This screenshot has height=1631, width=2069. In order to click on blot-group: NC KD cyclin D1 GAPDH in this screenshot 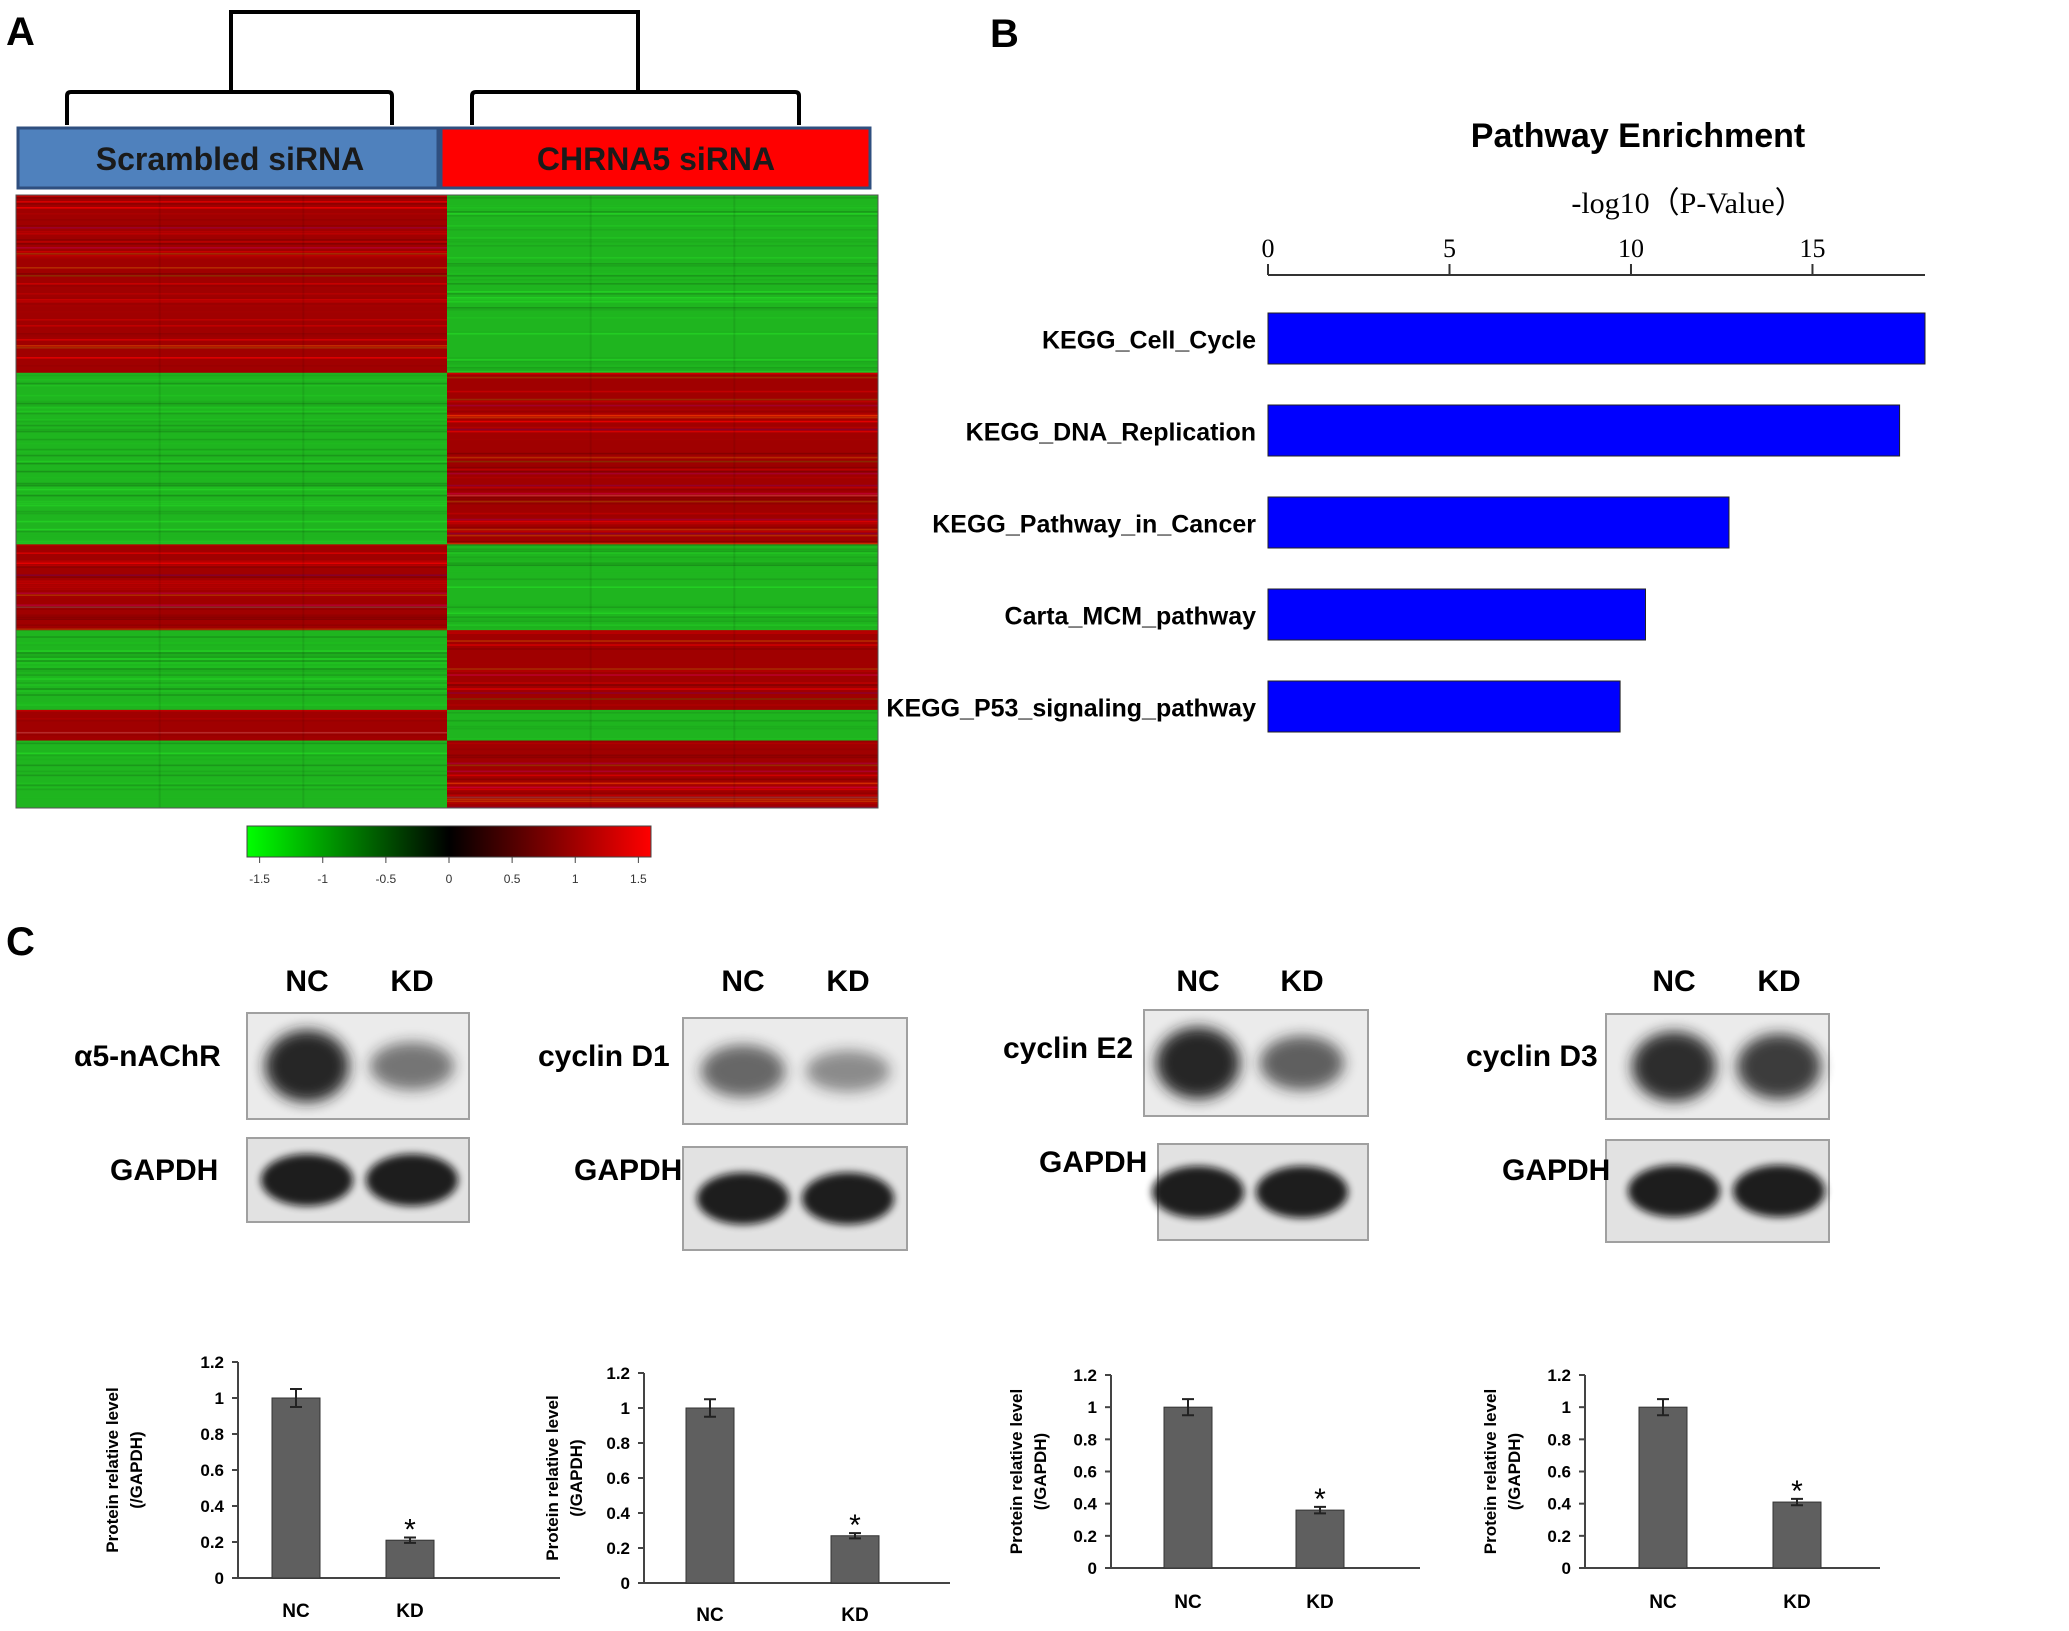, I will do `click(723, 1108)`.